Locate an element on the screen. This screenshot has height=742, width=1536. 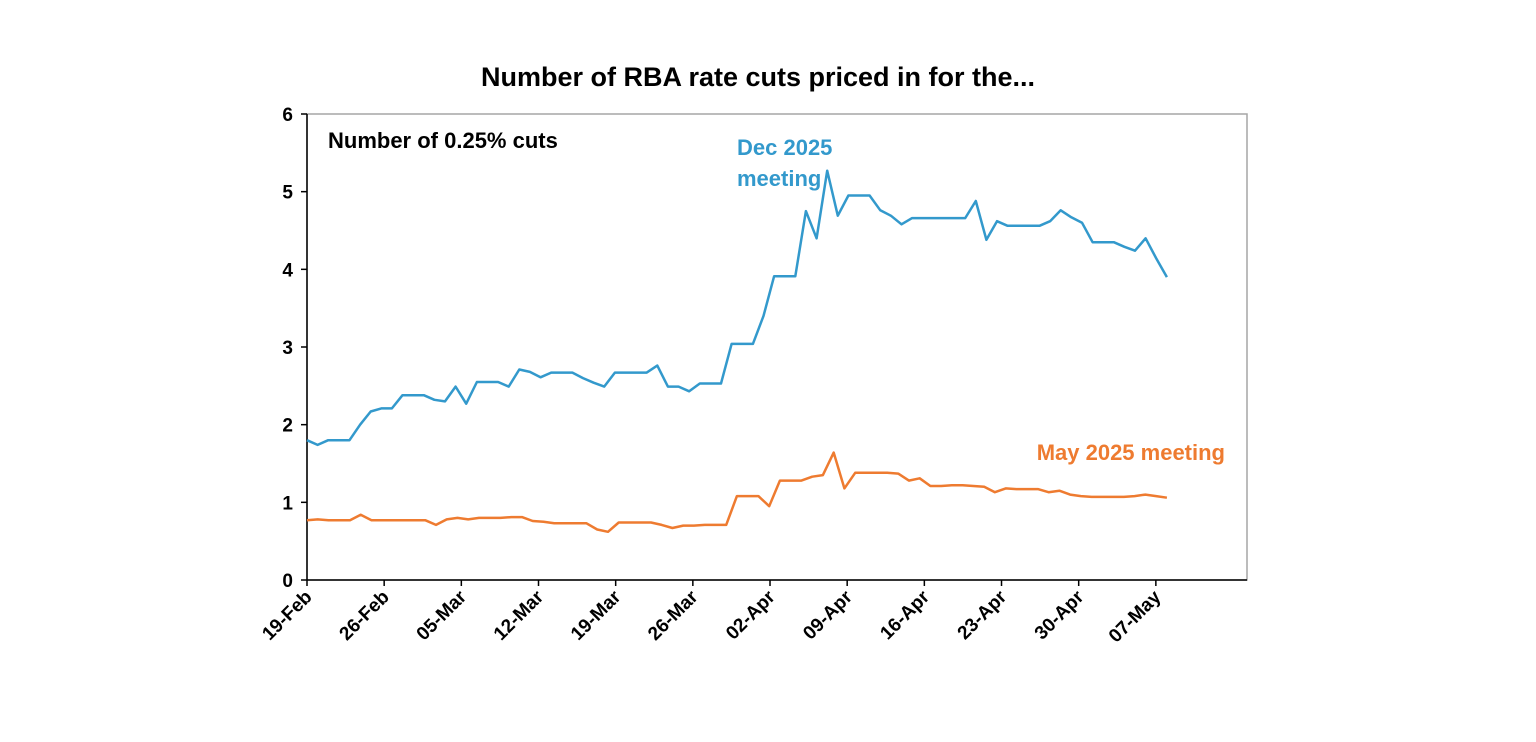
series-label-may-2025: May 2025 meeting is located at coordinates (1131, 452).